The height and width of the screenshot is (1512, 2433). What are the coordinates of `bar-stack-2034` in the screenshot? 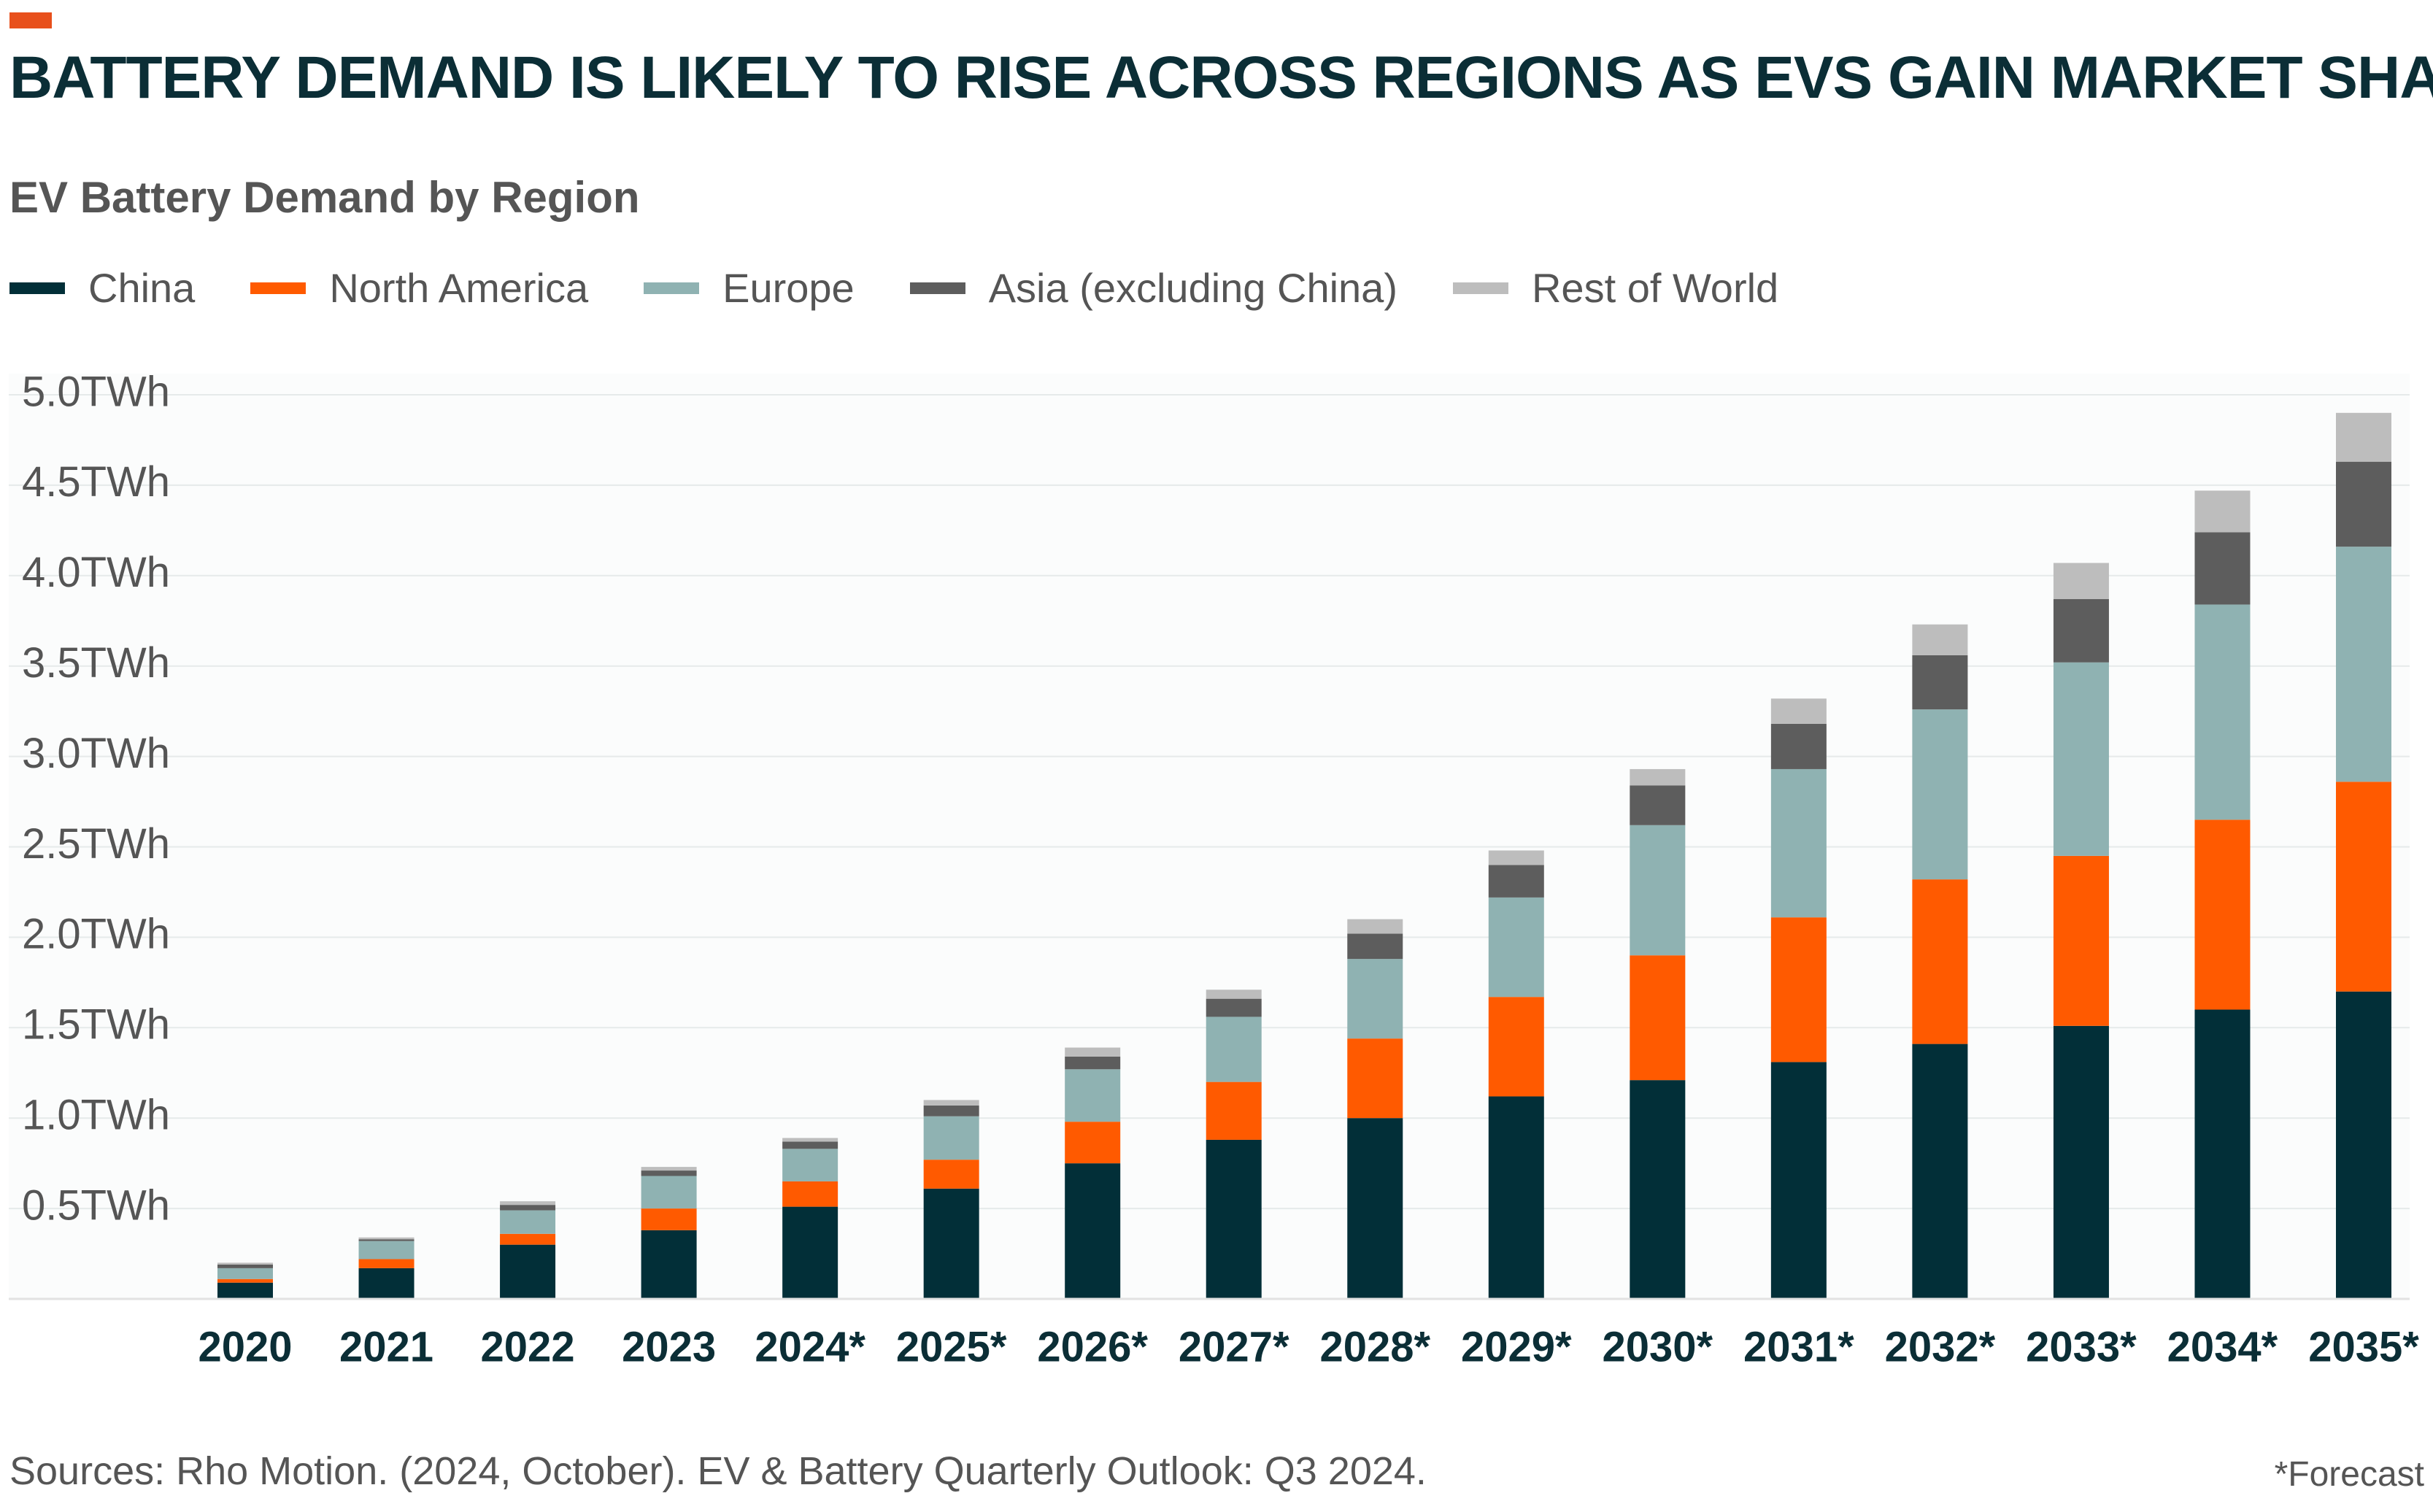 It's located at (2223, 894).